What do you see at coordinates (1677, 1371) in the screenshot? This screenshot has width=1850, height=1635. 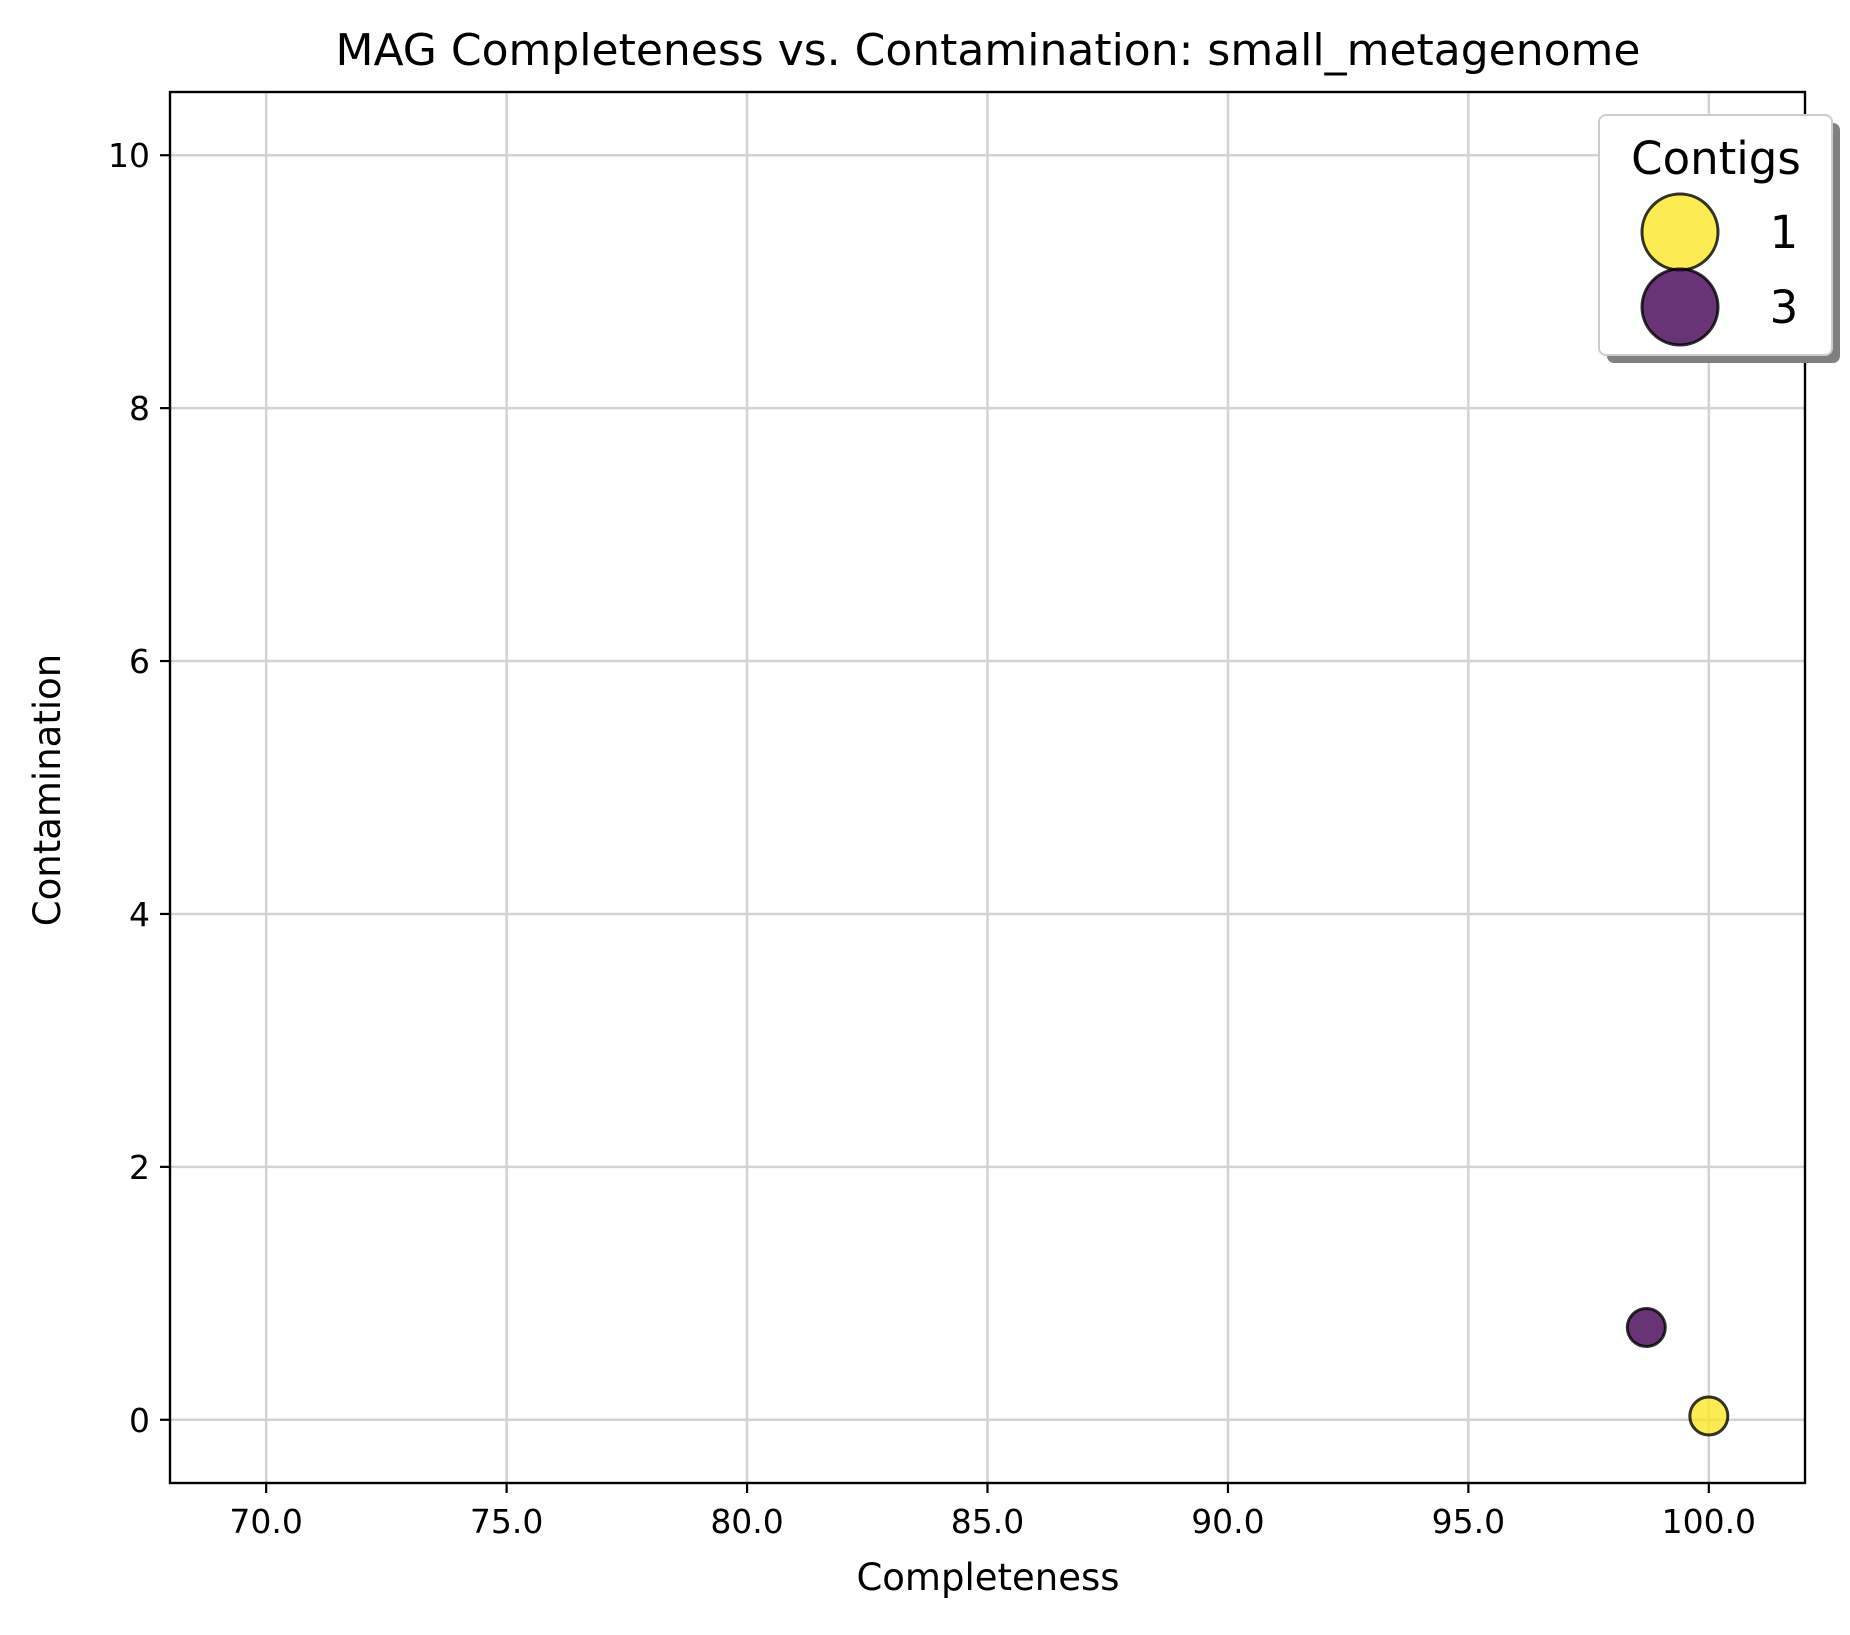 I see `data-points` at bounding box center [1677, 1371].